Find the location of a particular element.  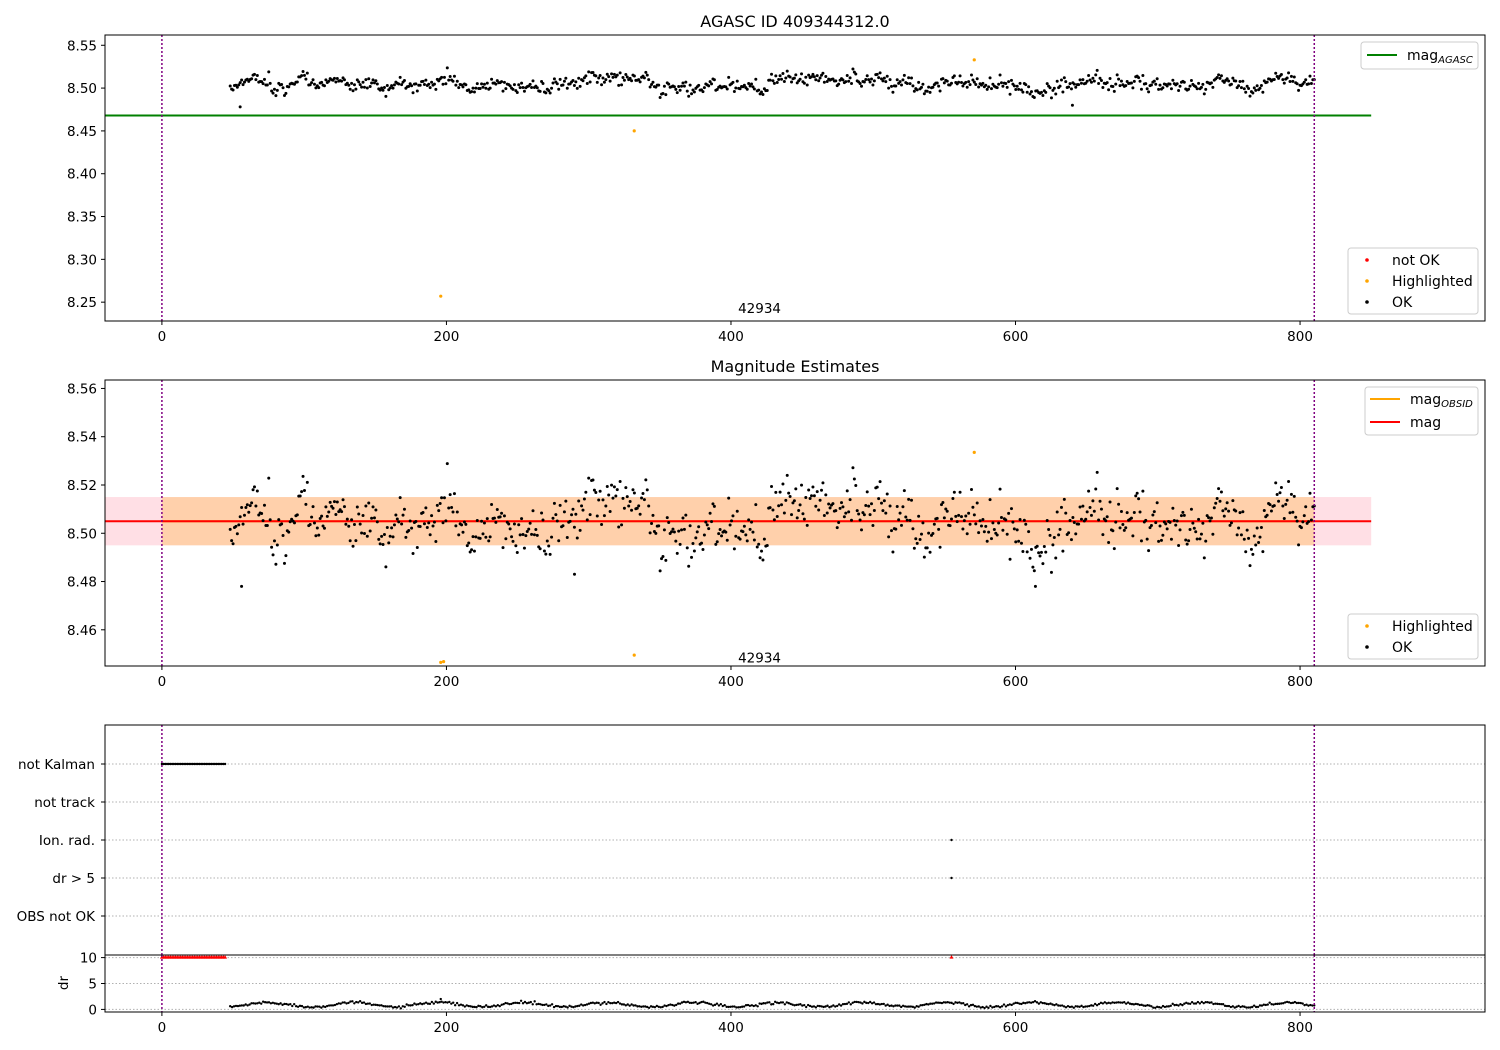

flag-category-label: Ion. rad. is located at coordinates (67, 841).